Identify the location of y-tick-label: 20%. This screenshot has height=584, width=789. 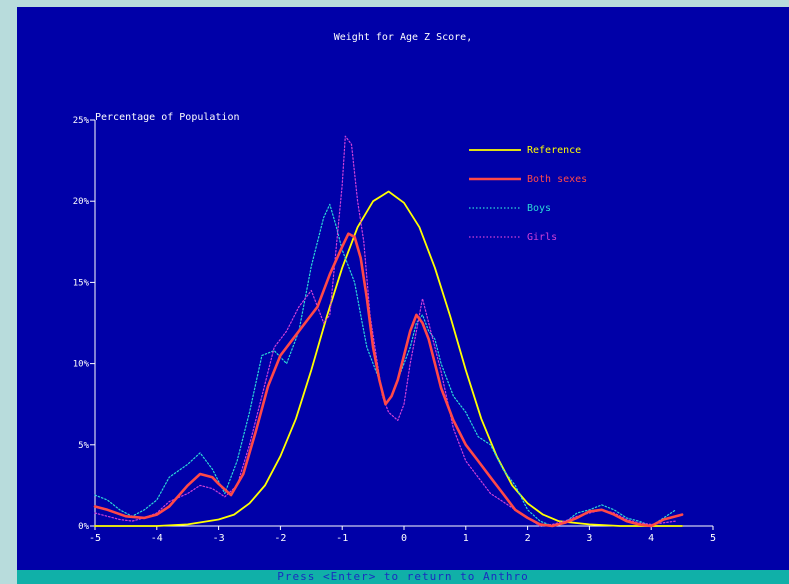
(81, 202).